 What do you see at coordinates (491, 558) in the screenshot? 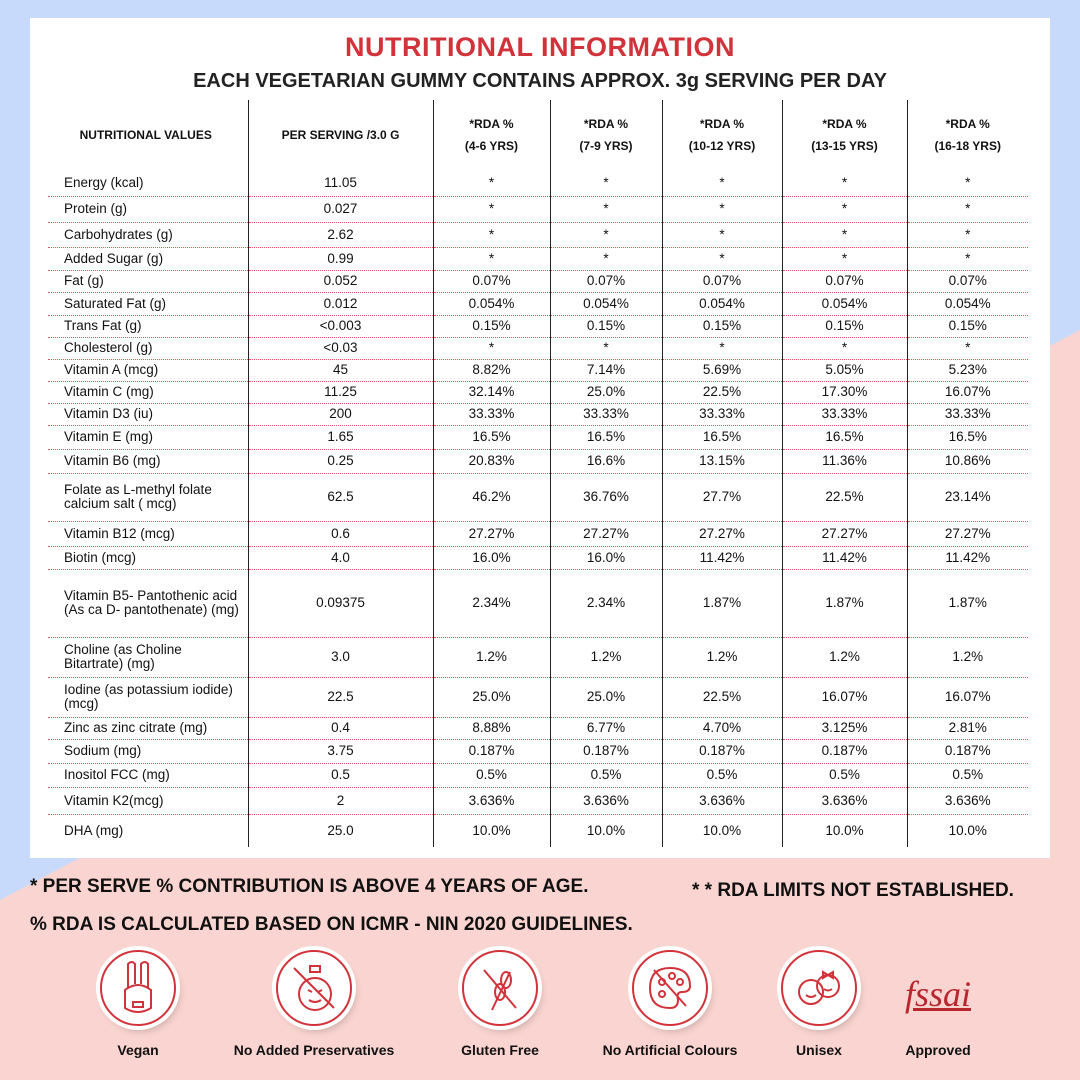
I see `rda-value: 16.0%` at bounding box center [491, 558].